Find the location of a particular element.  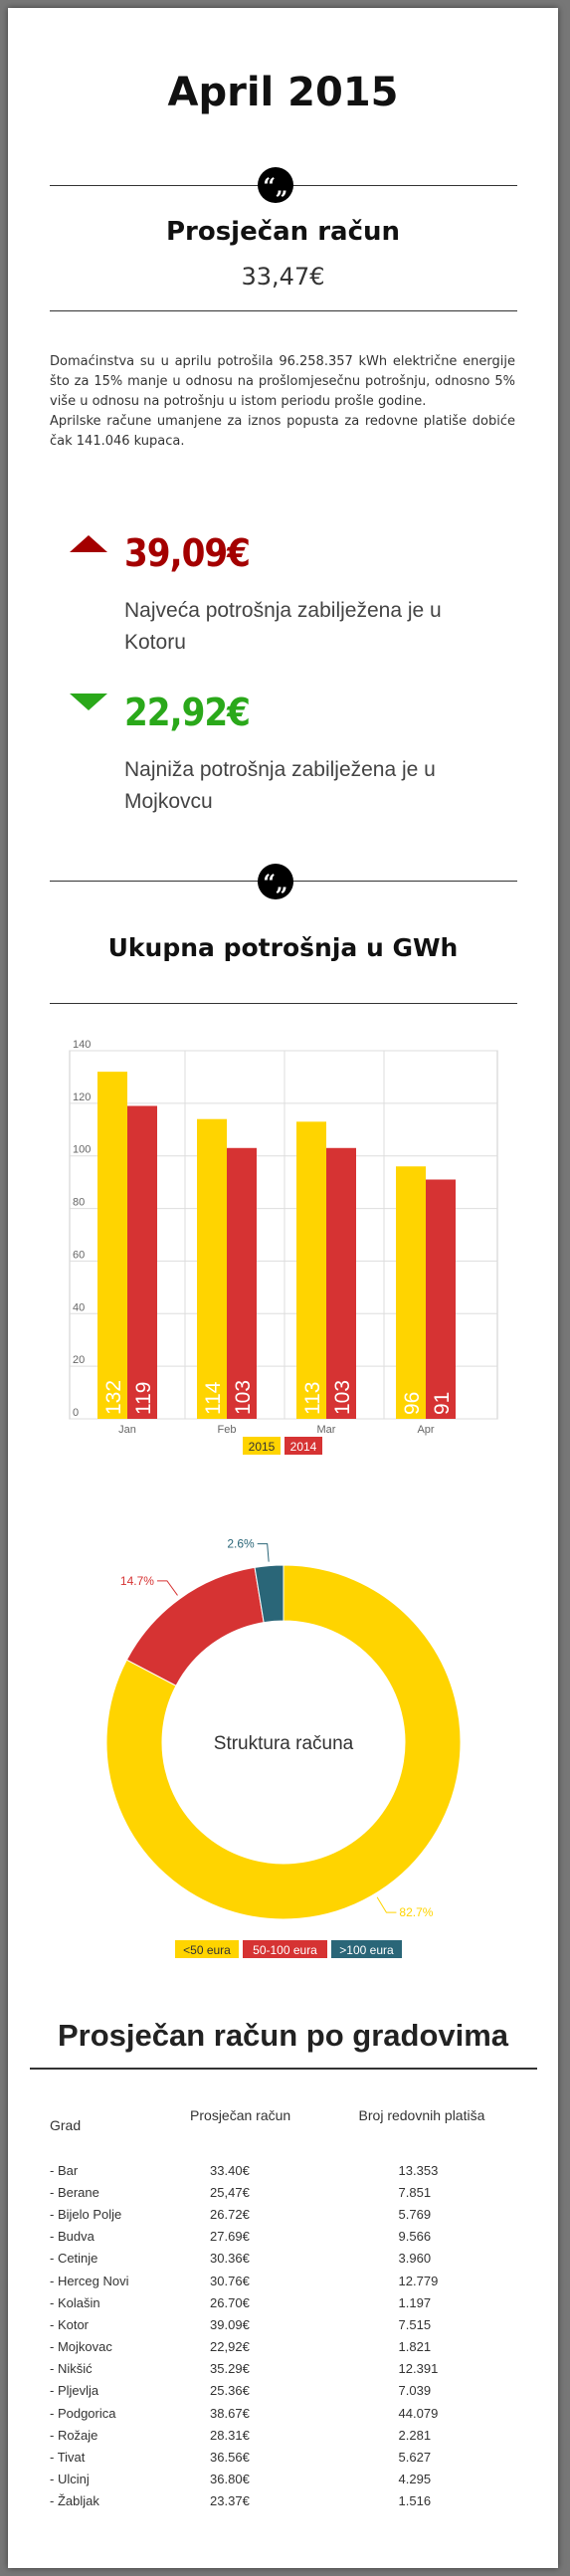

table-row: - Nikšić 35.29€ 12.391 is located at coordinates (289, 2369).